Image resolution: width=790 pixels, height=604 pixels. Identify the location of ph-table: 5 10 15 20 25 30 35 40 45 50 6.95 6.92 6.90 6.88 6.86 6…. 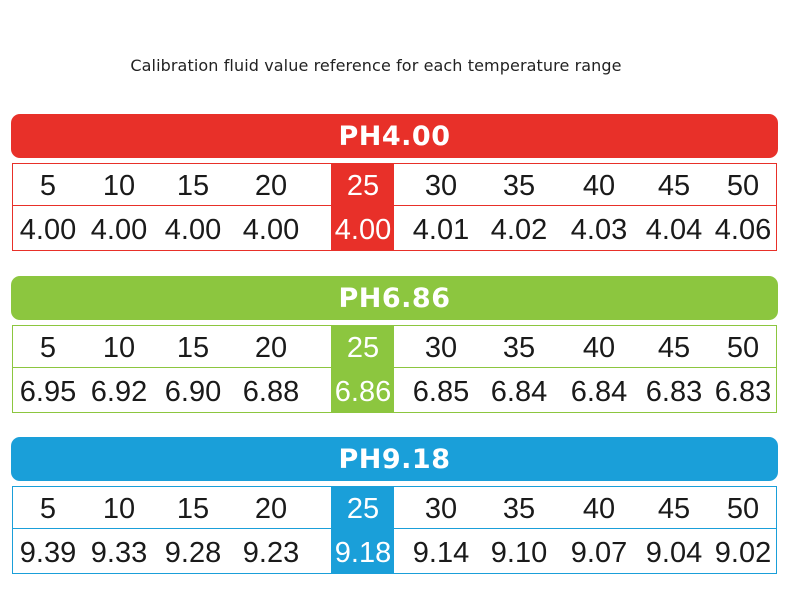
(394, 369).